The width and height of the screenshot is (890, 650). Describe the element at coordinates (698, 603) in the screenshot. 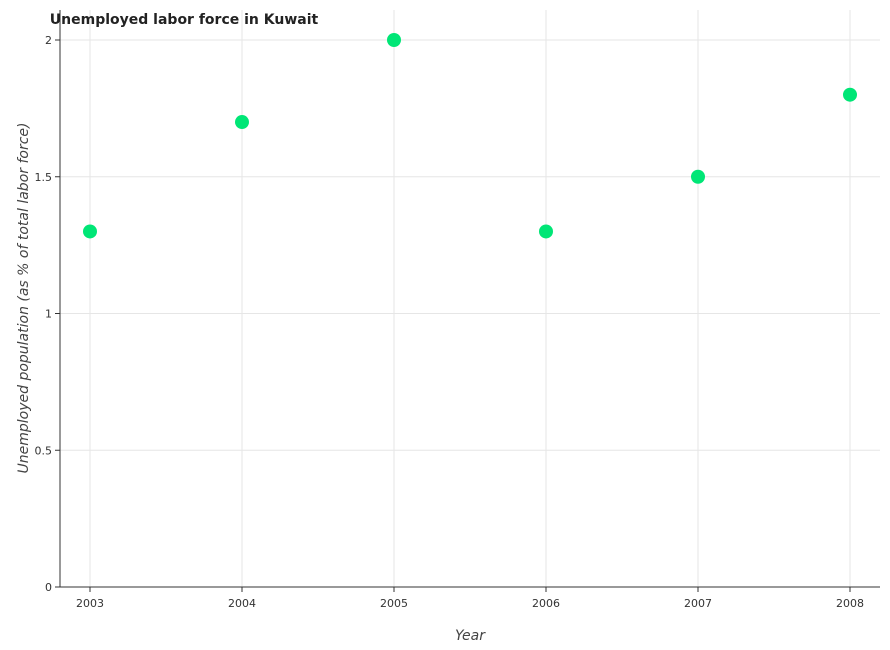

I see `x-tick-label: 2007` at that location.